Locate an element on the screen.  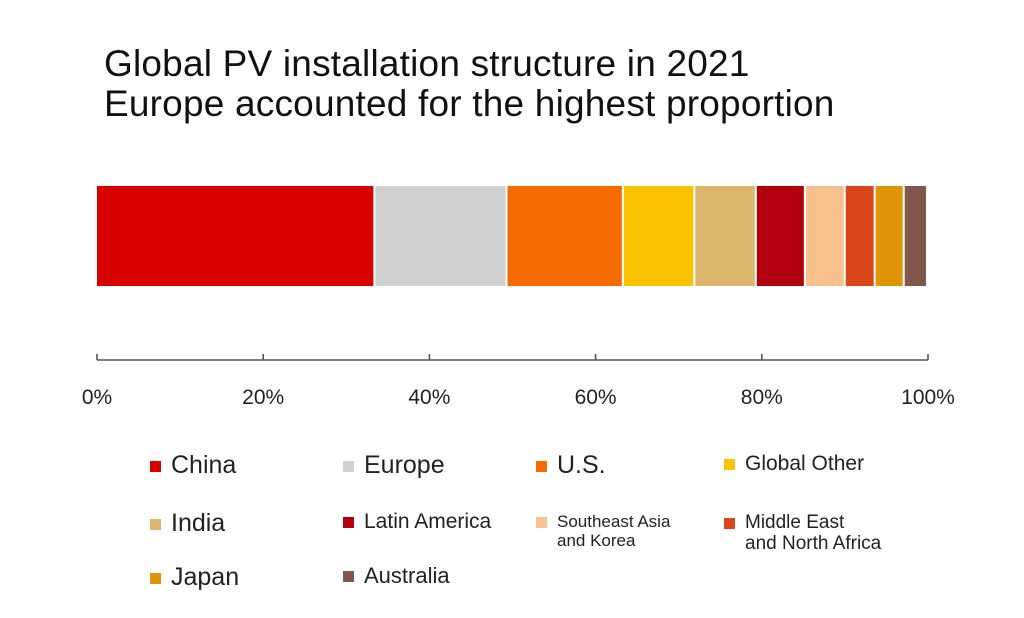
bar-segment-india is located at coordinates (725, 236).